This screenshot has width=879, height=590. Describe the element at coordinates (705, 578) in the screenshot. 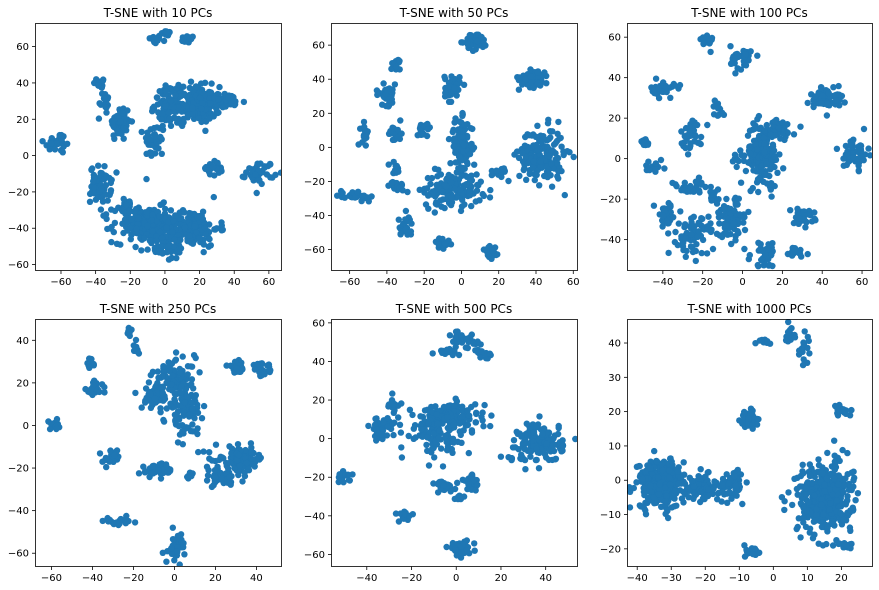

I see `x-tick-label: −20` at that location.